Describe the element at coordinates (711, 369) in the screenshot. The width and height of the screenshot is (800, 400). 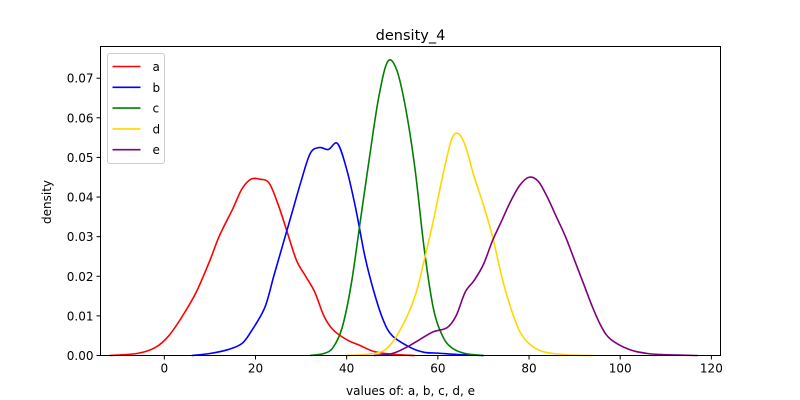
I see `x-tick-label: 120` at that location.